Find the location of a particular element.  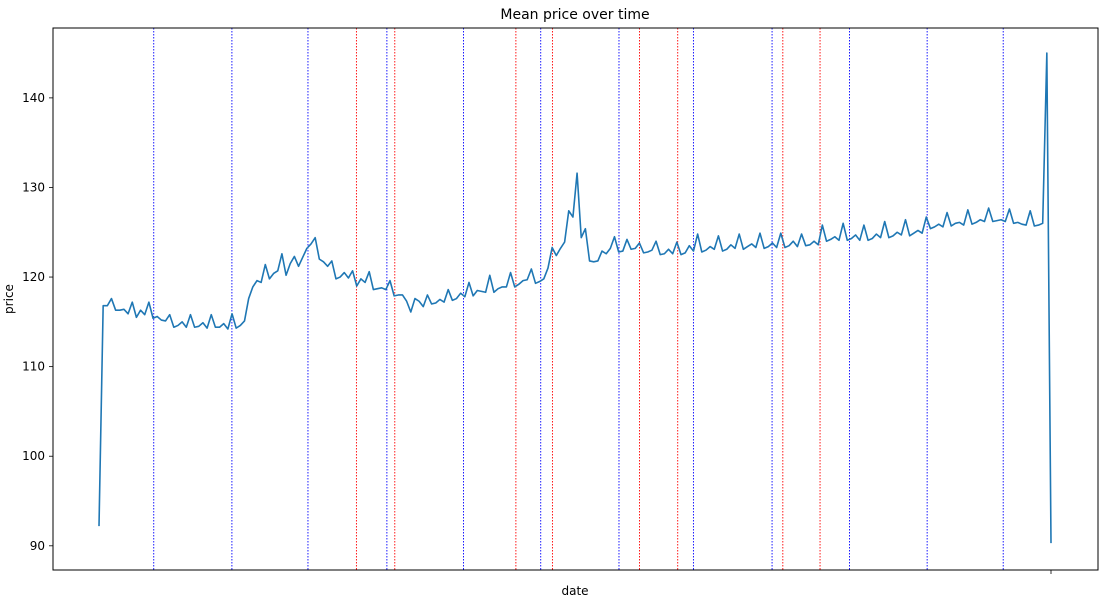

y-axis-ticks: 90 100 110 120 130 140 is located at coordinates (37, 322).